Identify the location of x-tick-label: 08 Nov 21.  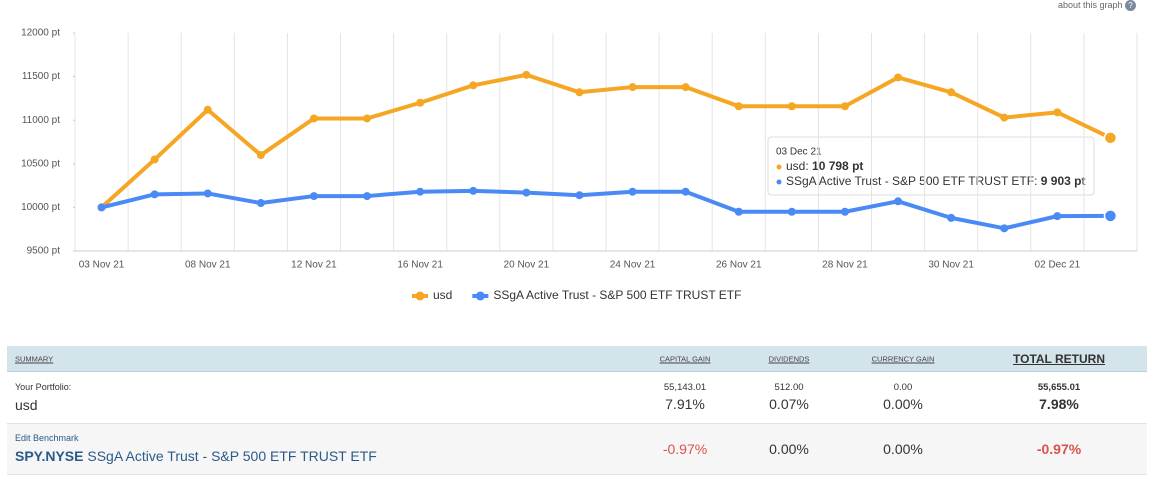
(208, 265).